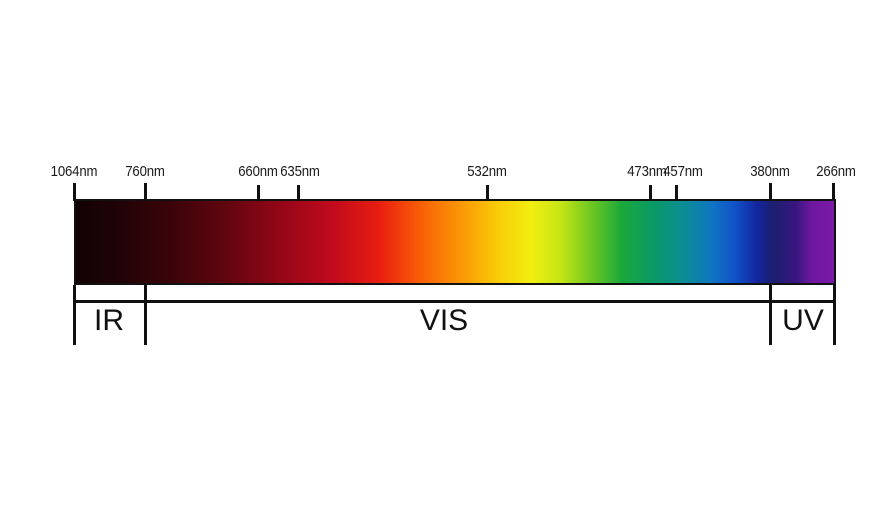 The height and width of the screenshot is (525, 893). What do you see at coordinates (145, 171) in the screenshot?
I see `tick-label-760nm: 760nm` at bounding box center [145, 171].